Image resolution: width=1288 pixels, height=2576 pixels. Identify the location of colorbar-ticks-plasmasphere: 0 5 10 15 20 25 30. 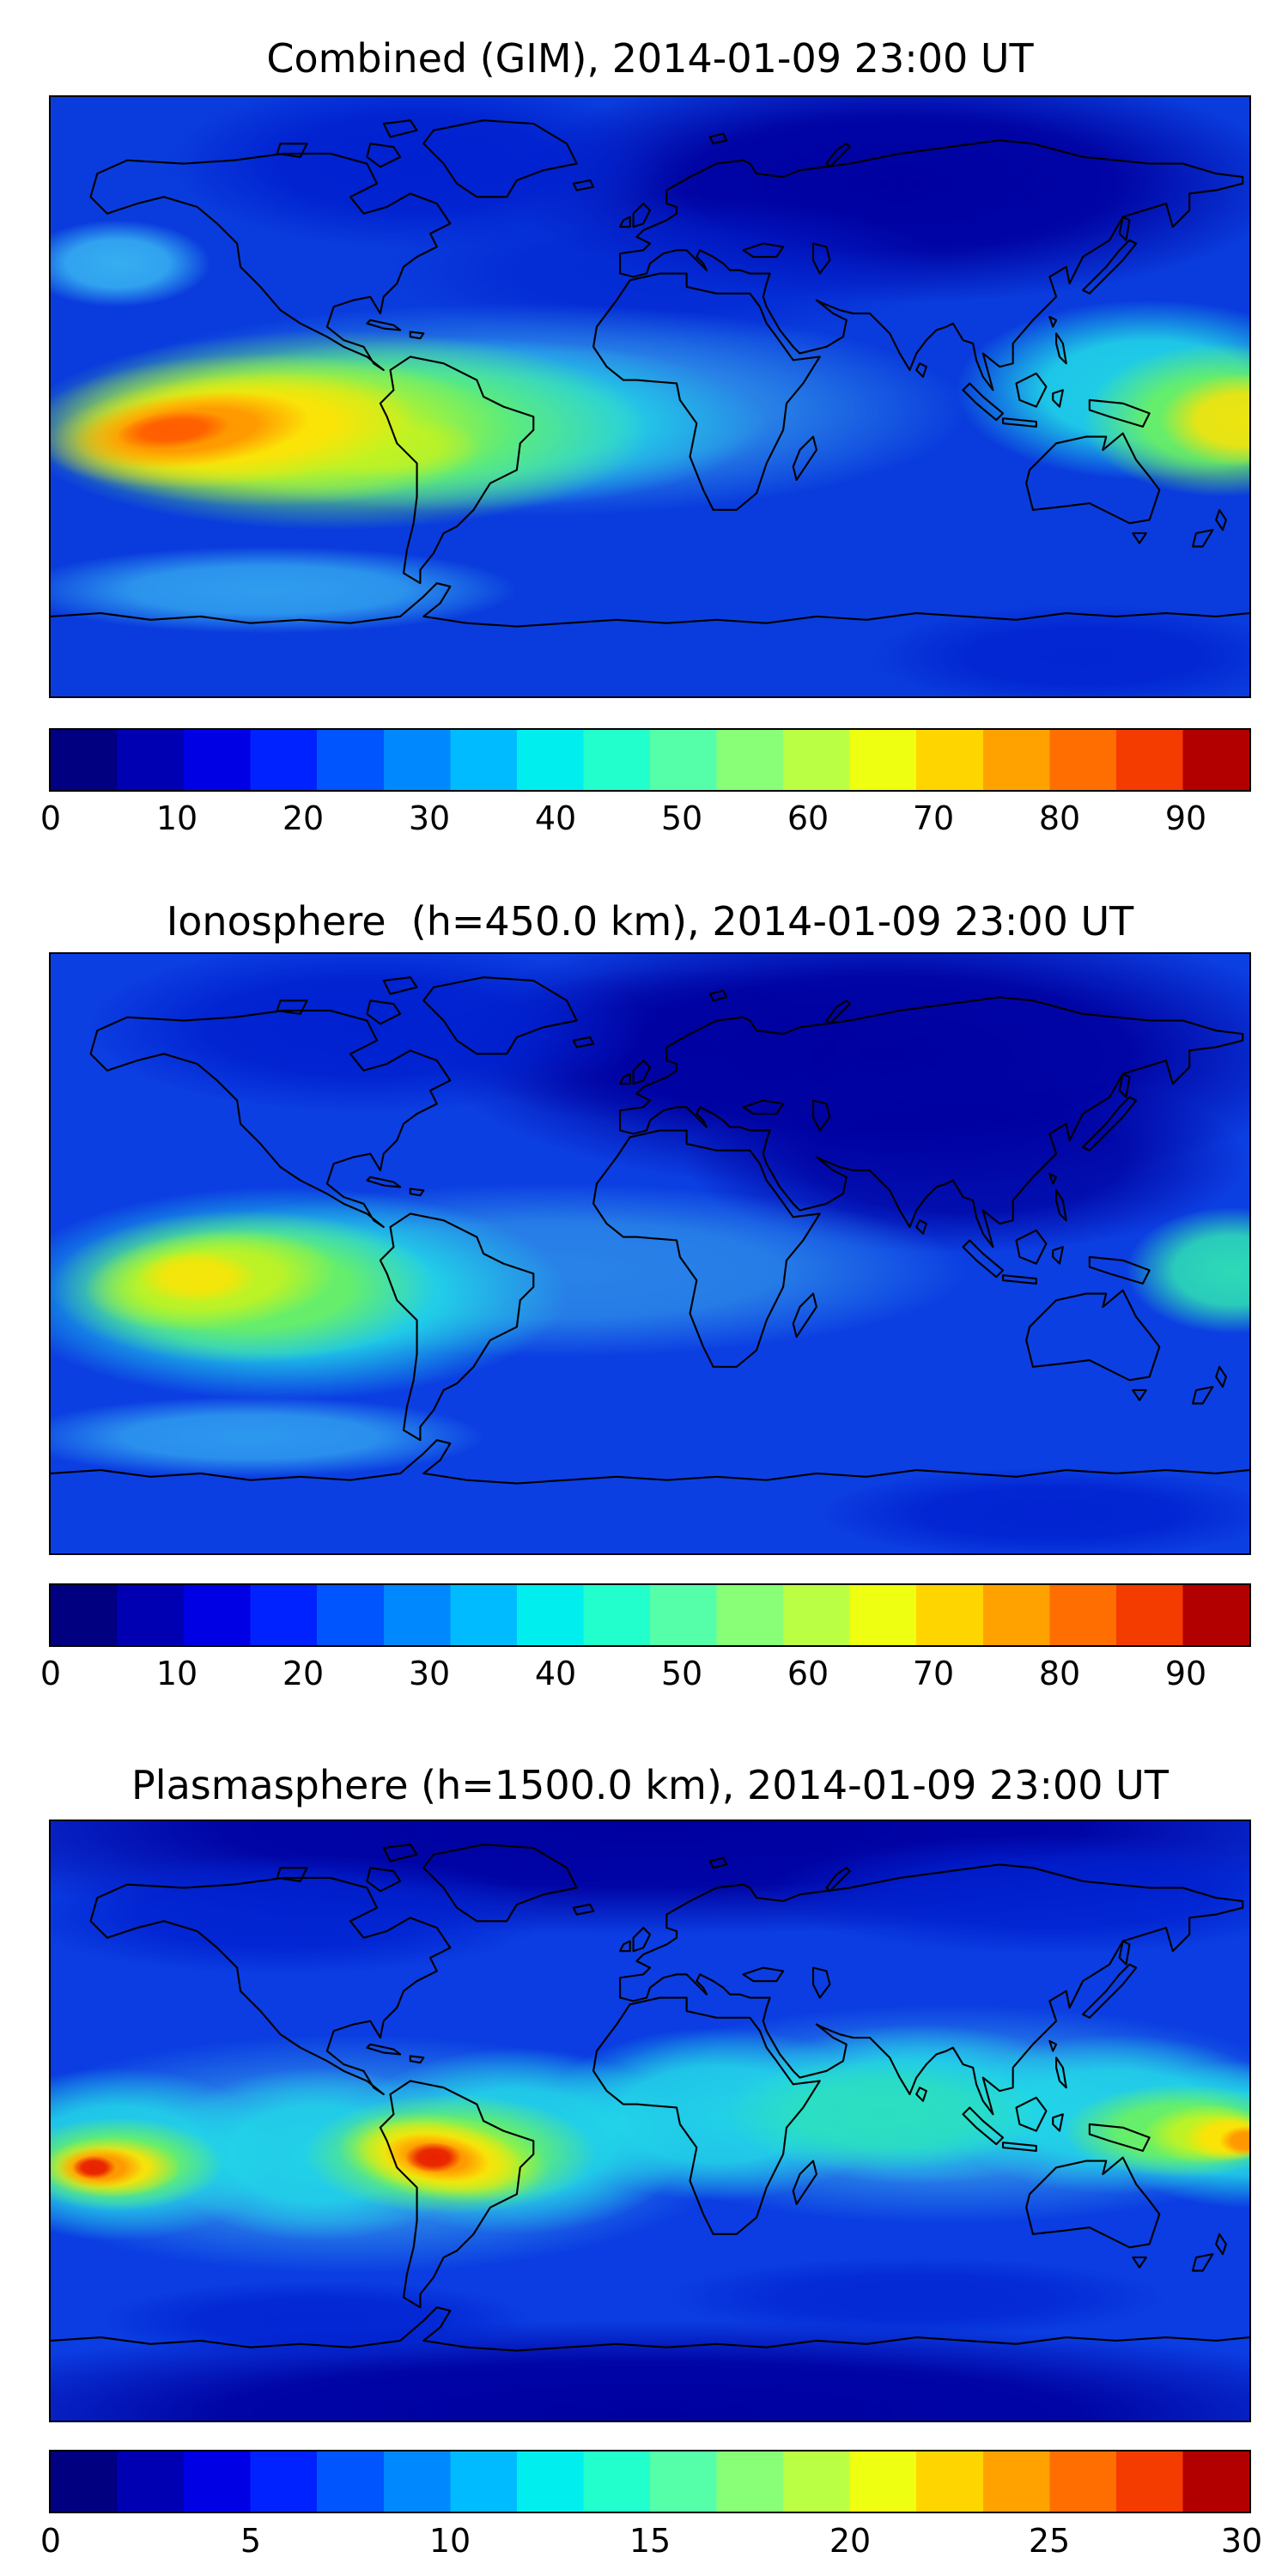
(644, 2541).